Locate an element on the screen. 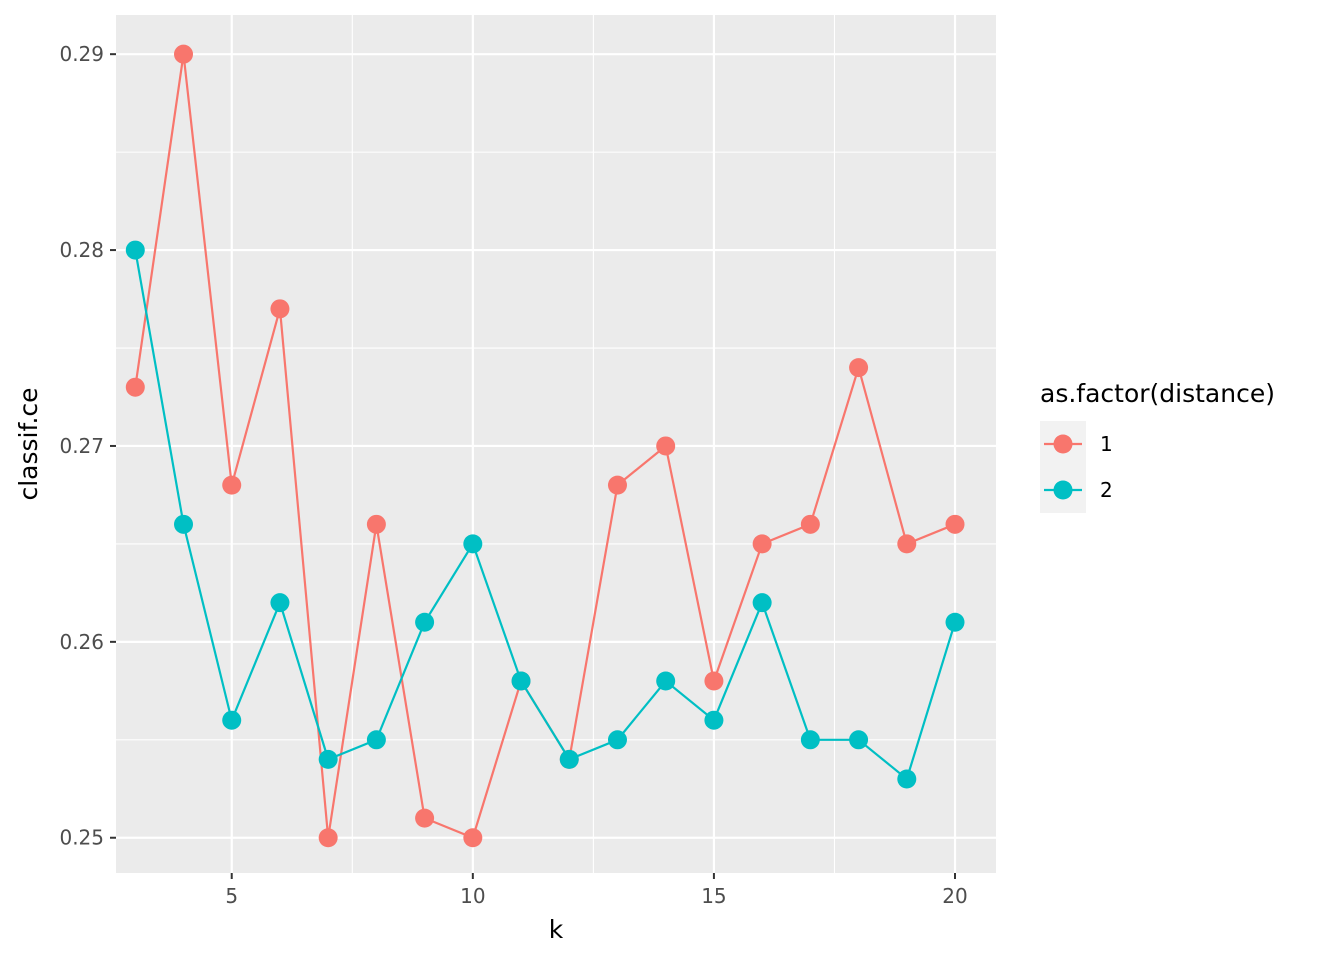  legend-title: as.factor(distance) is located at coordinates (1157, 393).